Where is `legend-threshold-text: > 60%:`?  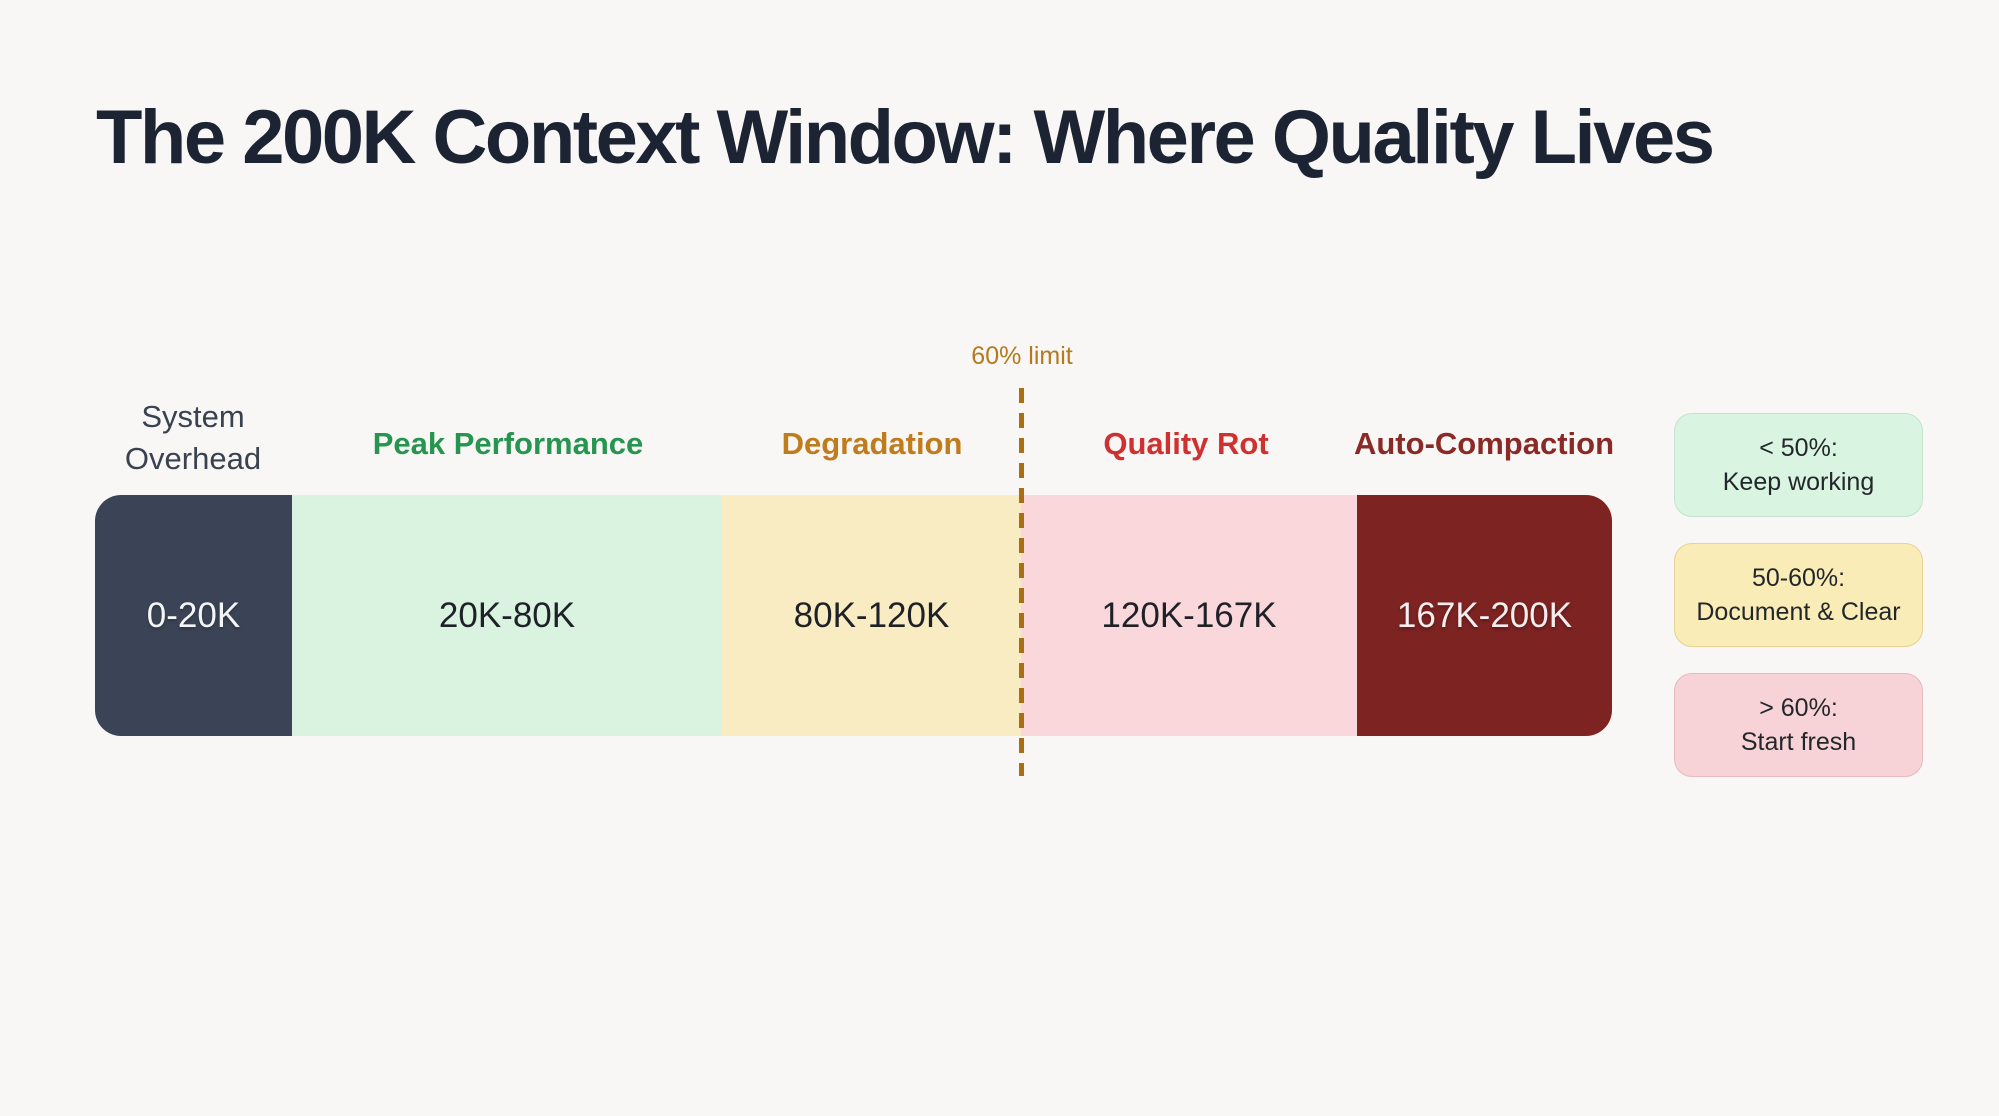
legend-threshold-text: > 60%: is located at coordinates (1798, 708).